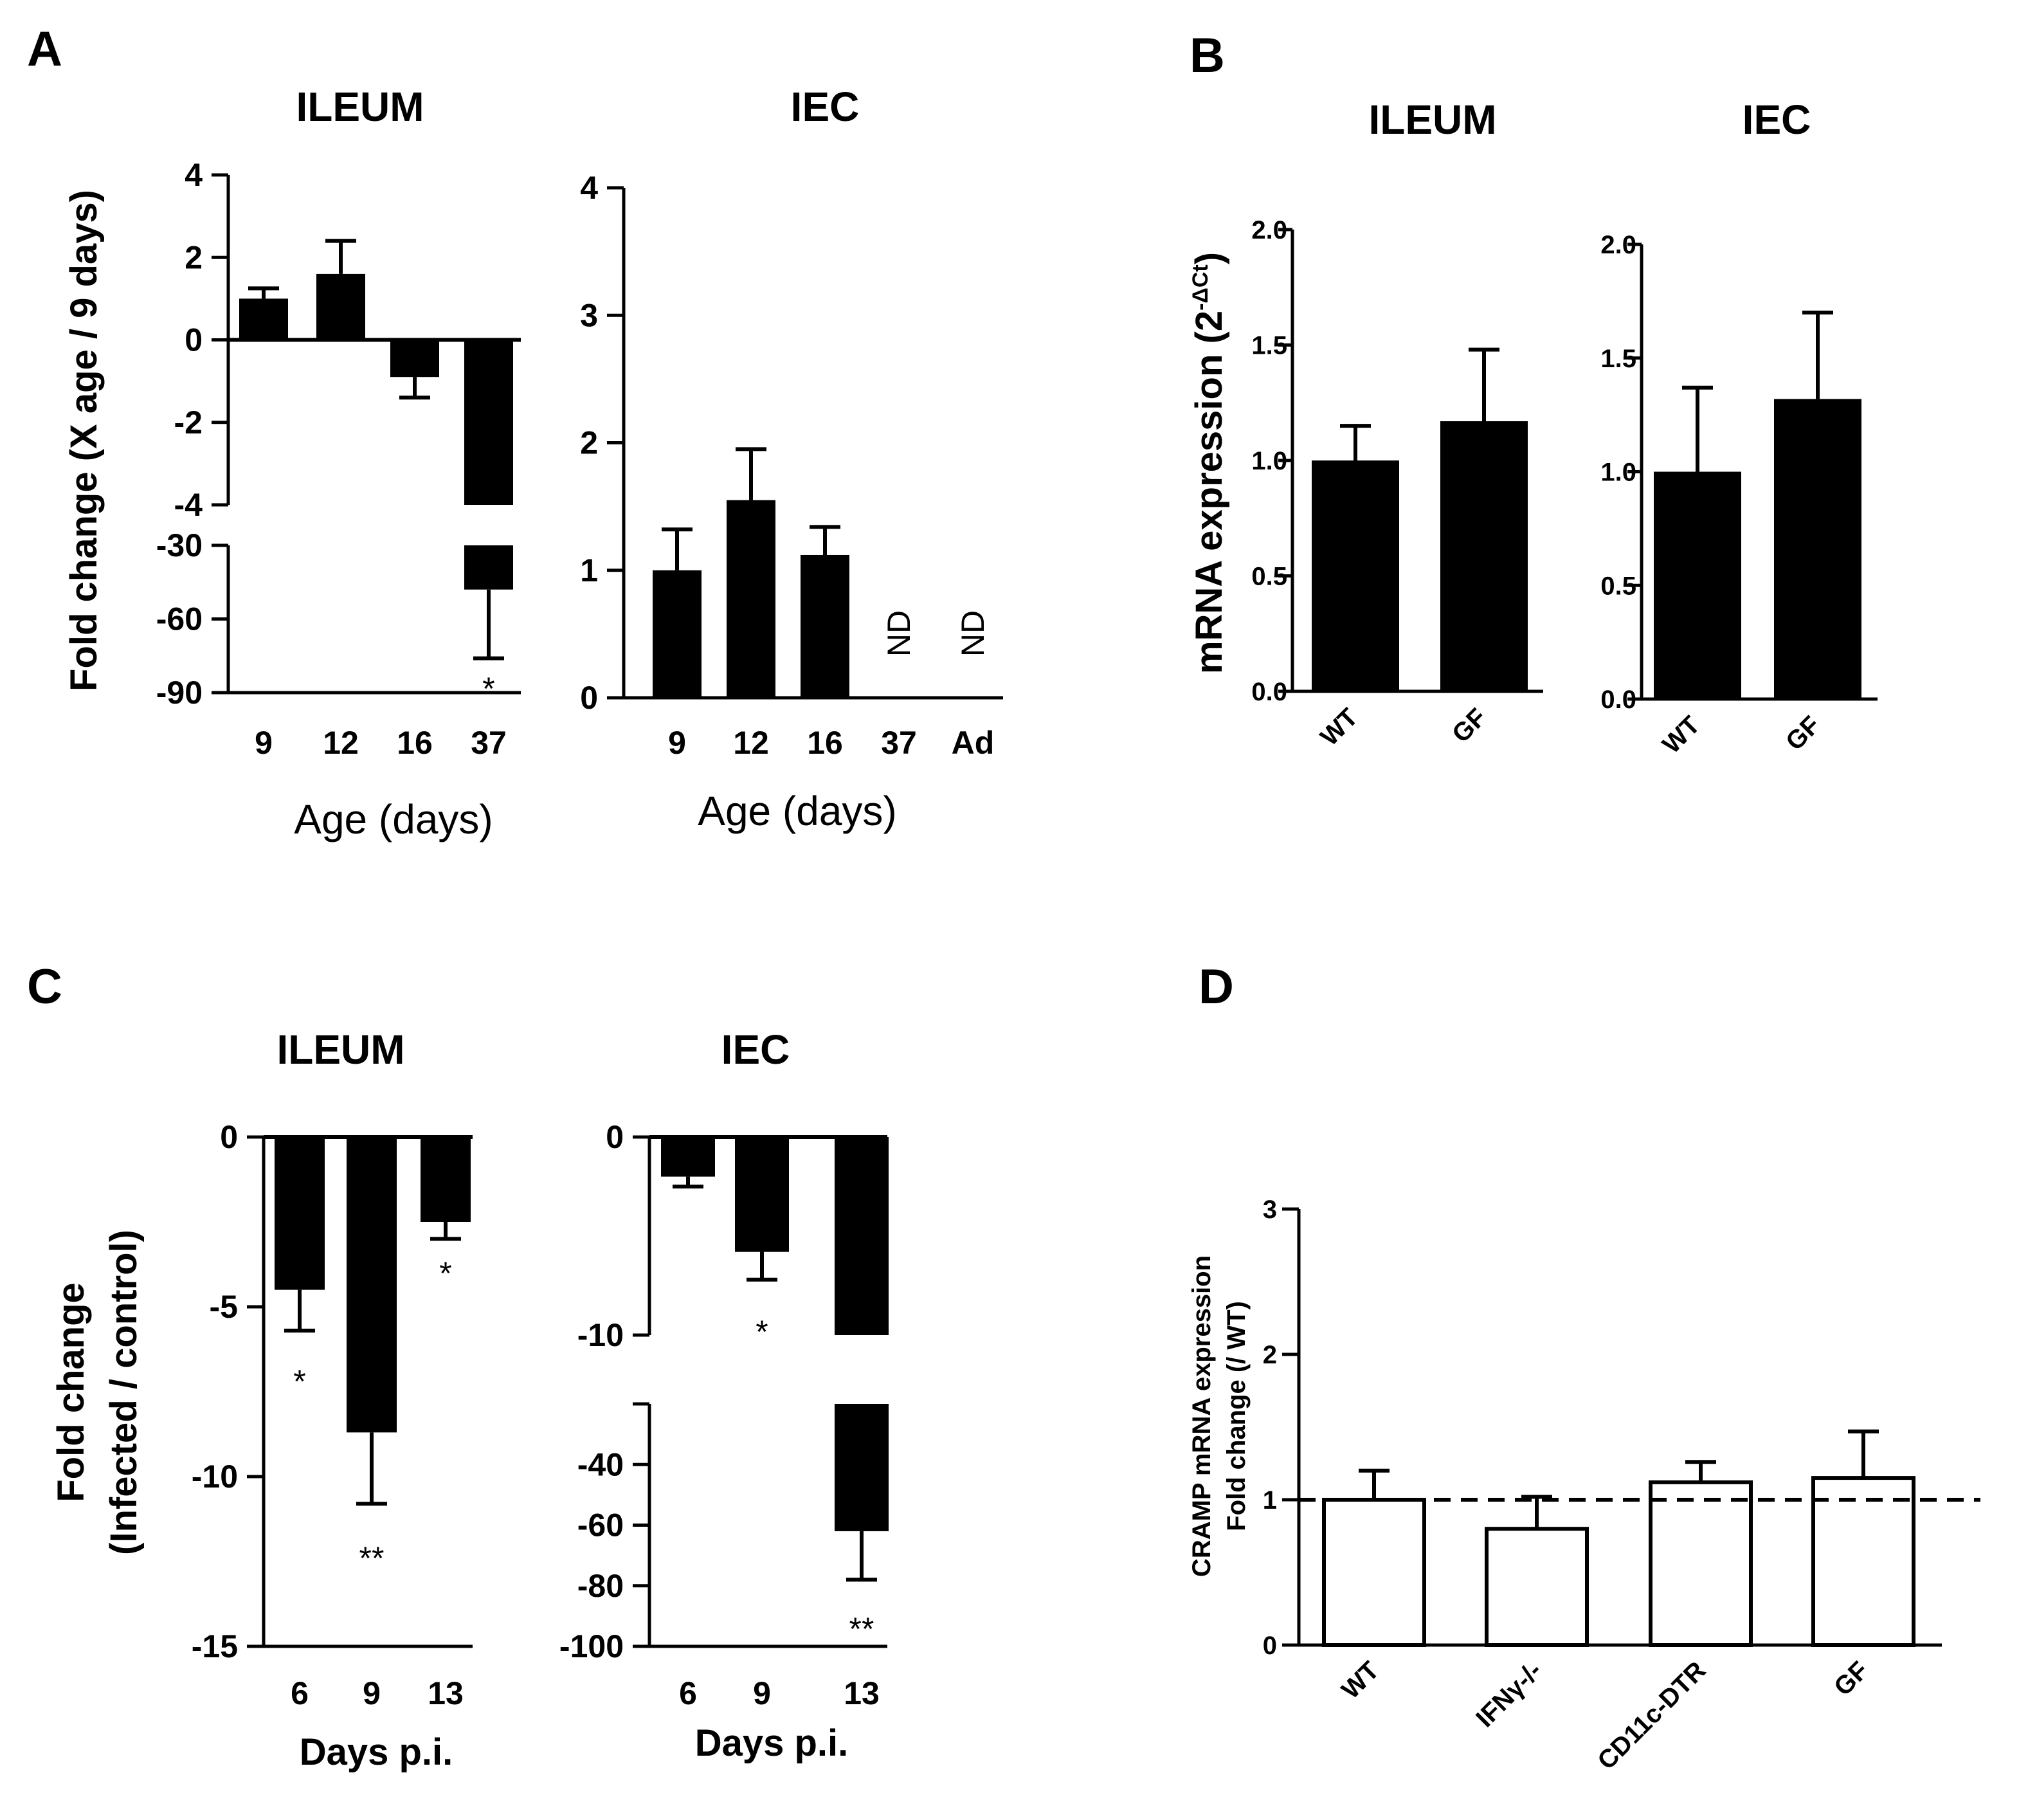 The width and height of the screenshot is (2028, 1820). What do you see at coordinates (71, 1392) in the screenshot?
I see `chart-c-ileum-ylabel: Fold change` at bounding box center [71, 1392].